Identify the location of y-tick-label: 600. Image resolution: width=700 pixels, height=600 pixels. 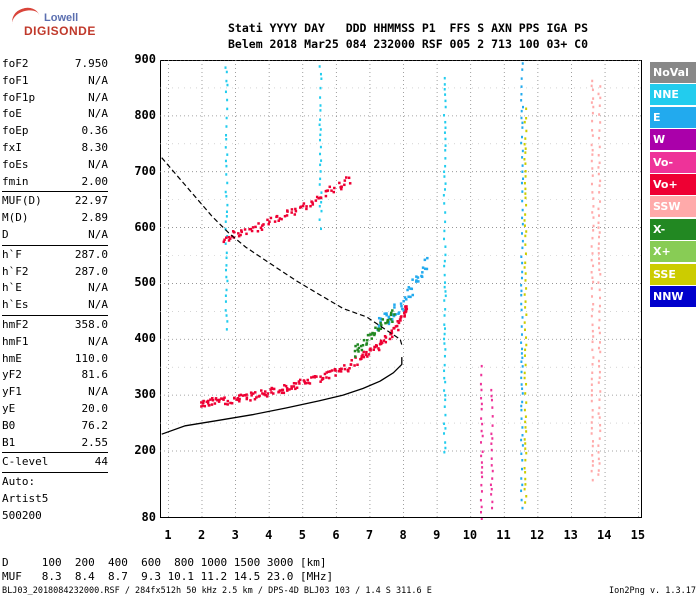
(145, 226).